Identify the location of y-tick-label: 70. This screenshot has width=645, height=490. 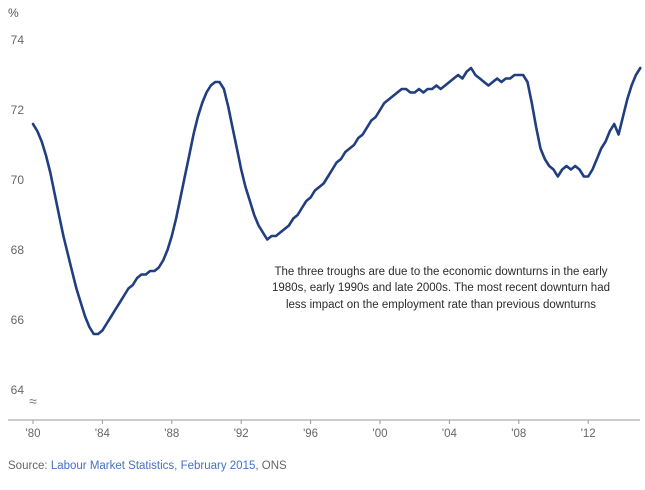
(18, 180).